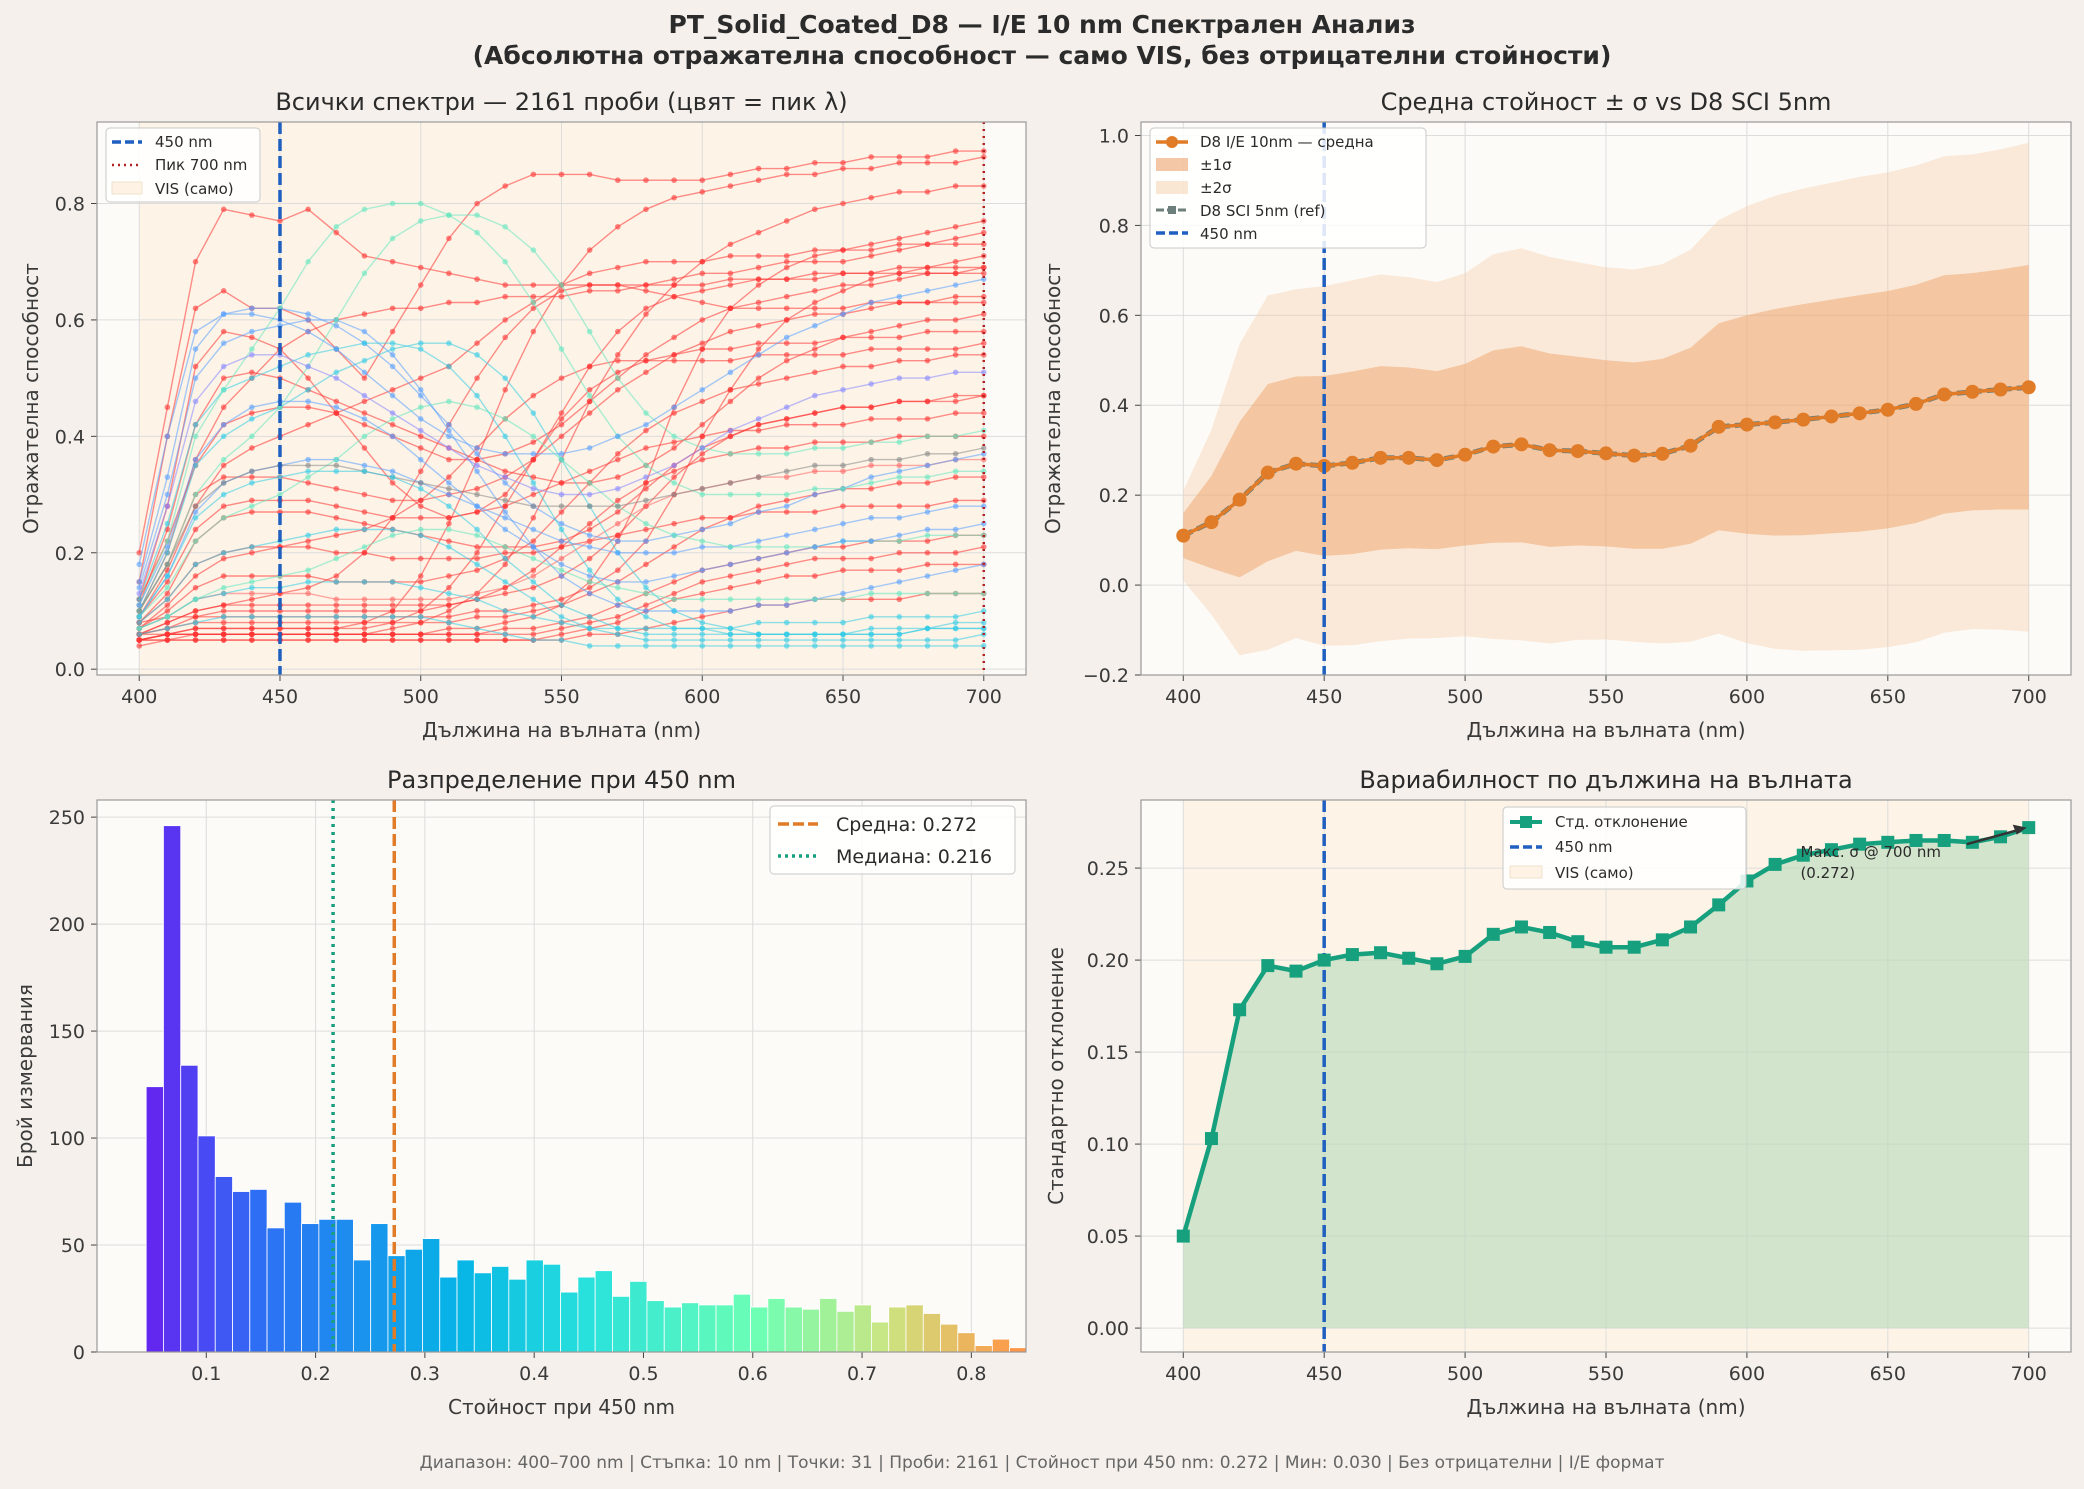 The width and height of the screenshot is (2084, 1489). What do you see at coordinates (1584, 847) in the screenshot?
I see `legend-label: 450 nm` at bounding box center [1584, 847].